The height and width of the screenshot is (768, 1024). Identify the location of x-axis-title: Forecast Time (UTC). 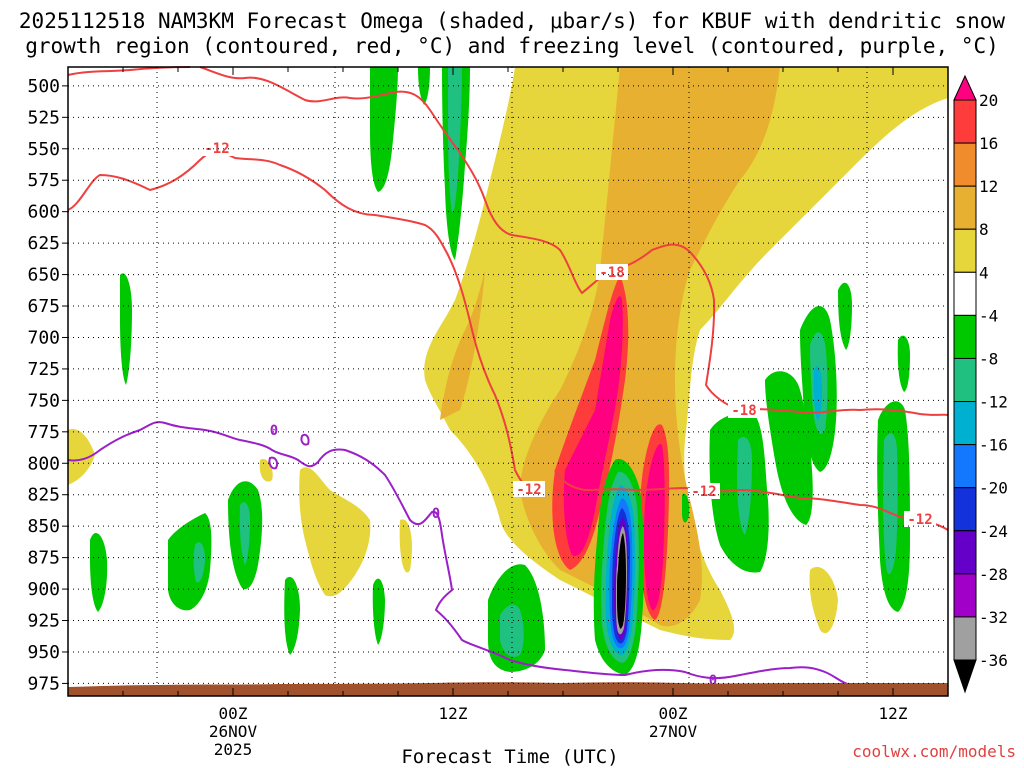
(509, 757).